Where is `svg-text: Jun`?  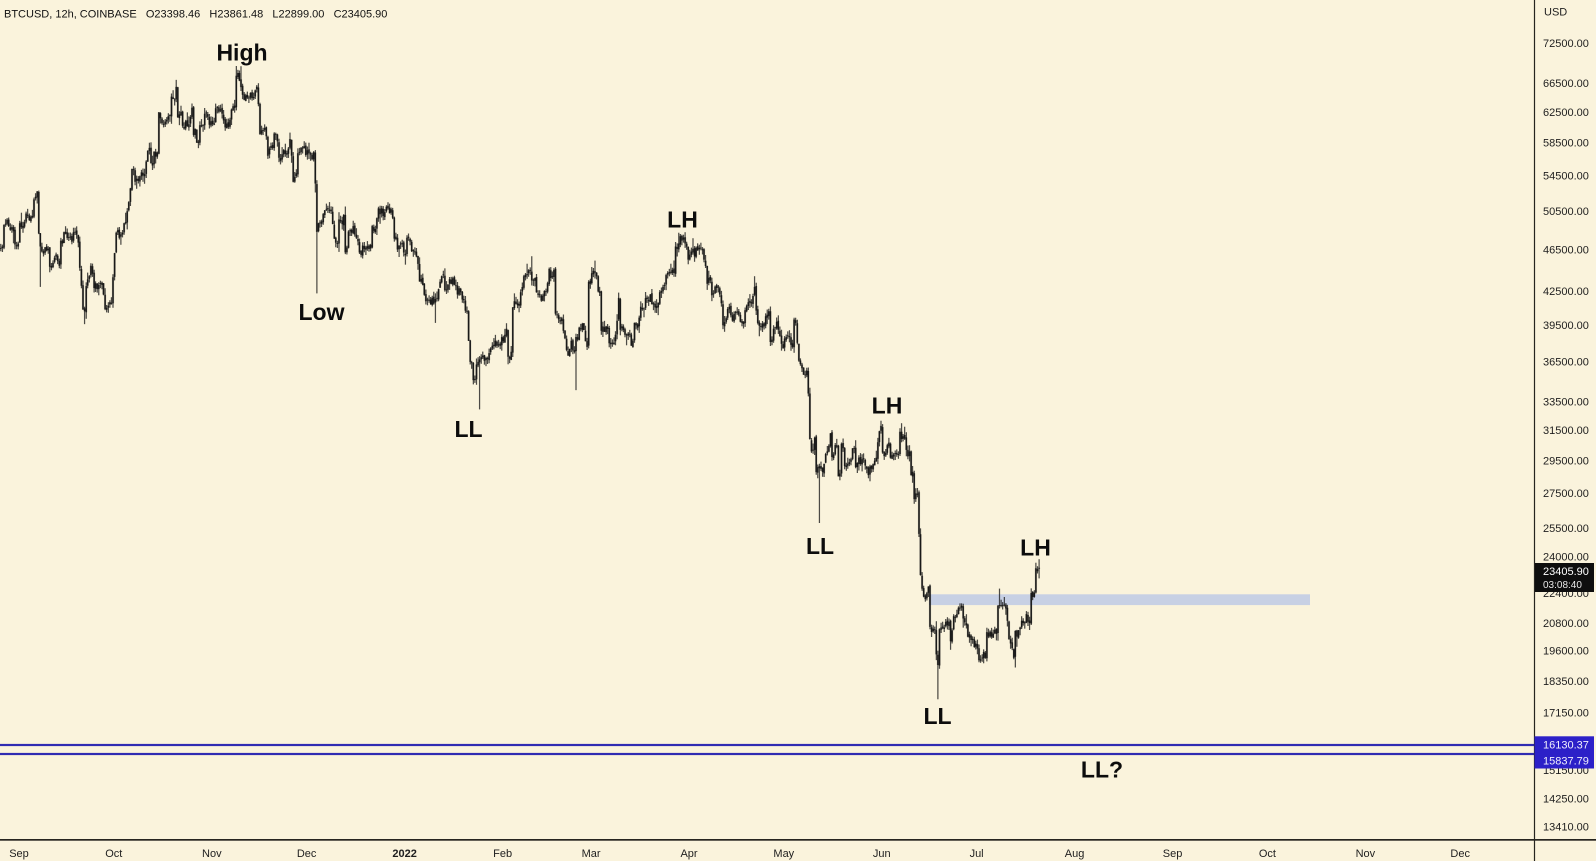
svg-text: Jun is located at coordinates (882, 854).